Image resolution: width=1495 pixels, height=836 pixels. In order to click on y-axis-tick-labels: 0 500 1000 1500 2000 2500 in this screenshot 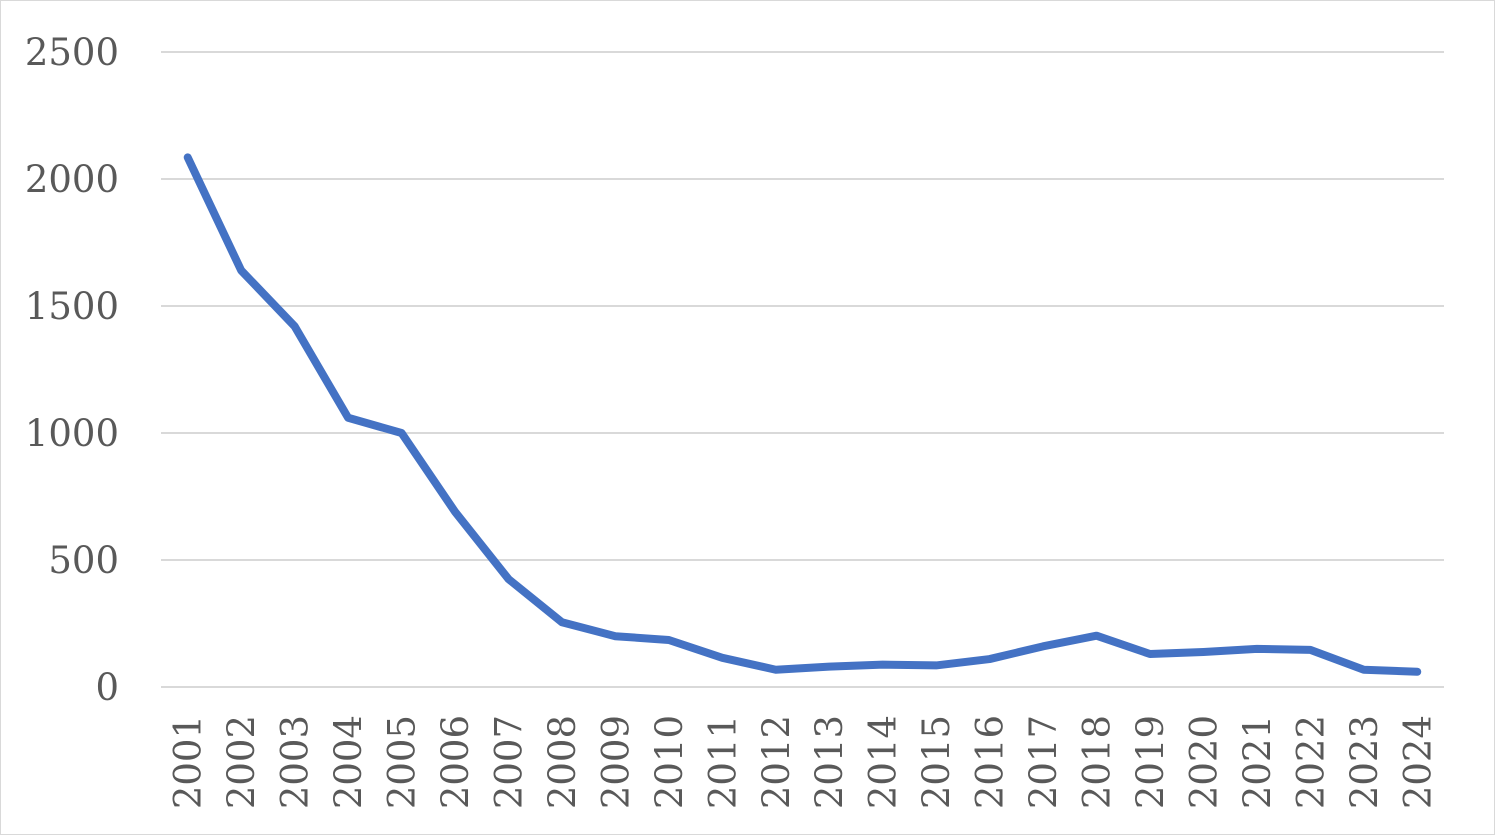, I will do `click(72, 370)`.